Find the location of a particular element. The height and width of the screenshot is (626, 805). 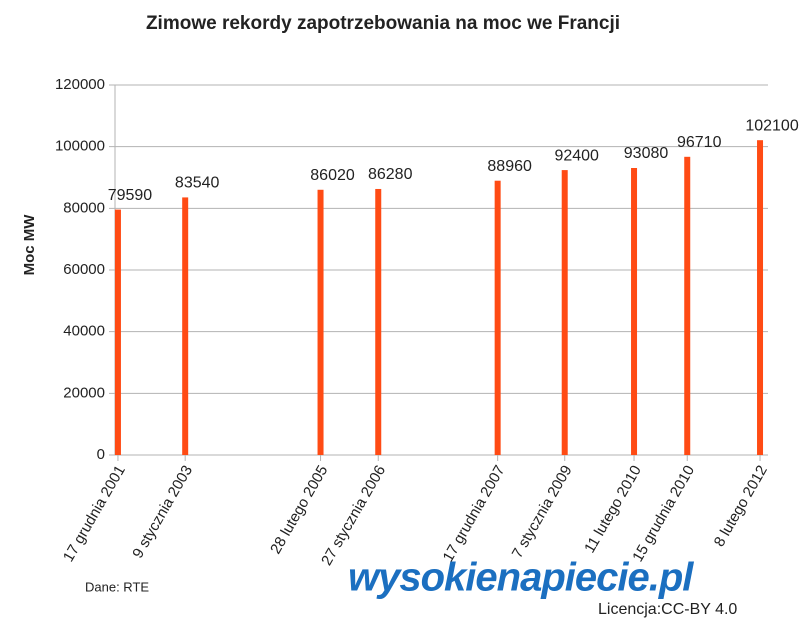

x-tick-label: 27 stycznia 2006 is located at coordinates (353, 515).